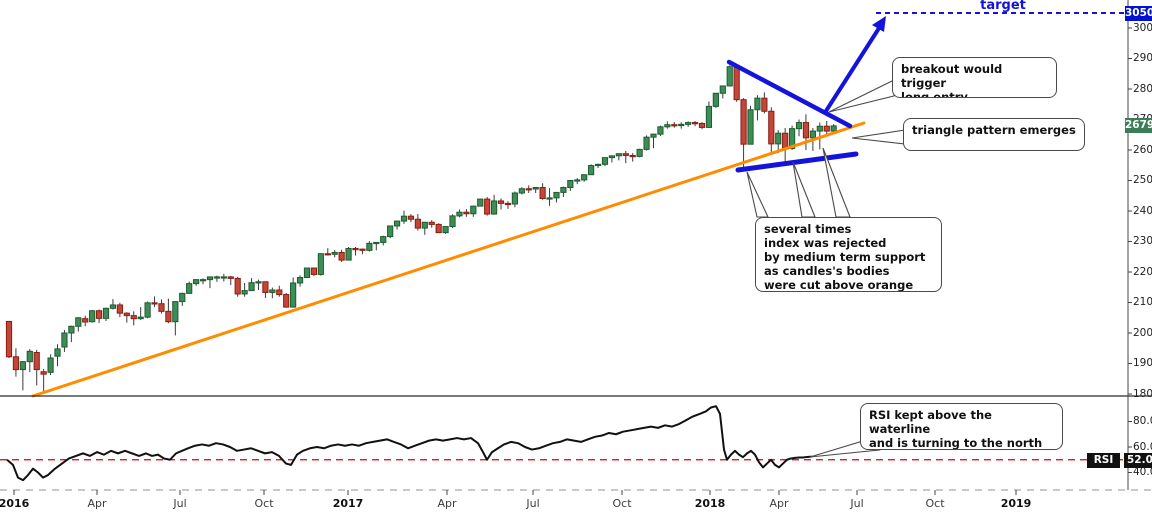 Image resolution: width=1152 pixels, height=514 pixels. I want to click on rsi-indicator-badge: RSI, so click(1103, 460).